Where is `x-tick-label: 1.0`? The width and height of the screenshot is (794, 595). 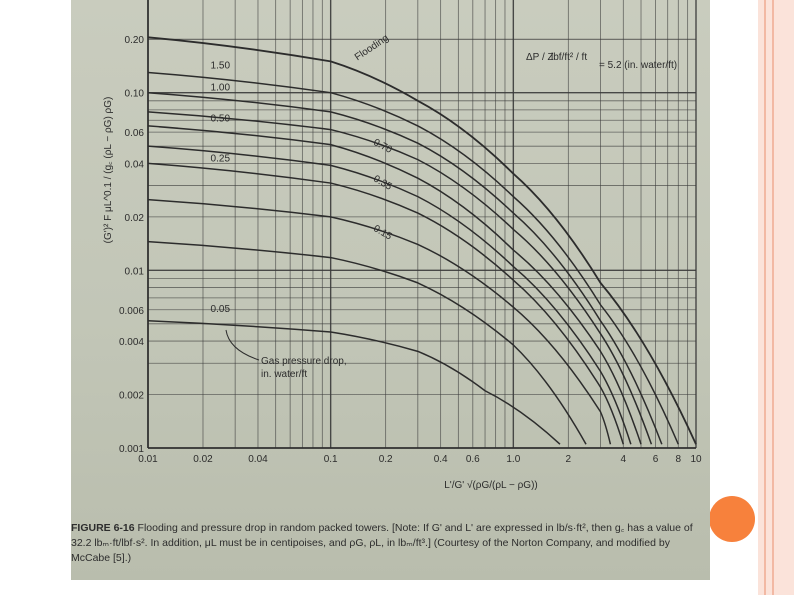 x-tick-label: 1.0 is located at coordinates (513, 459).